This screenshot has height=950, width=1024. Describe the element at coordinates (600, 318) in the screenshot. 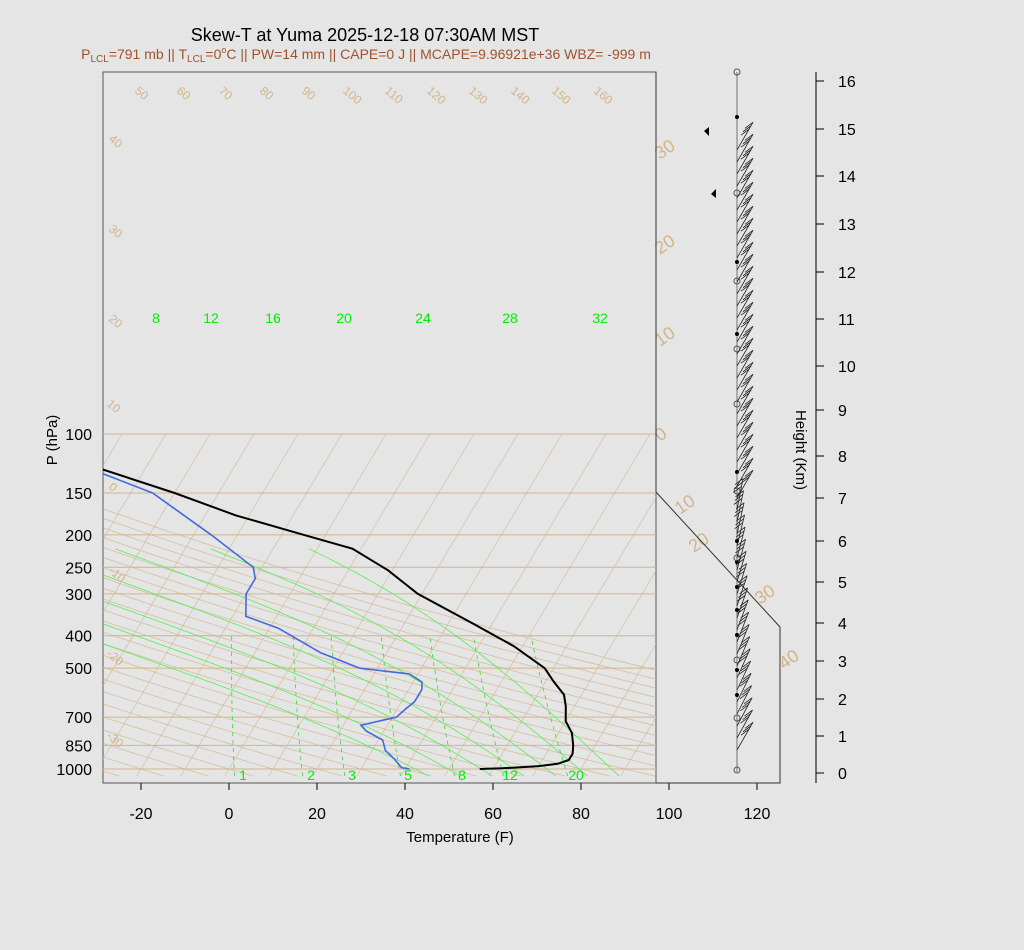

I see `moist-adiabat-label: 32` at that location.